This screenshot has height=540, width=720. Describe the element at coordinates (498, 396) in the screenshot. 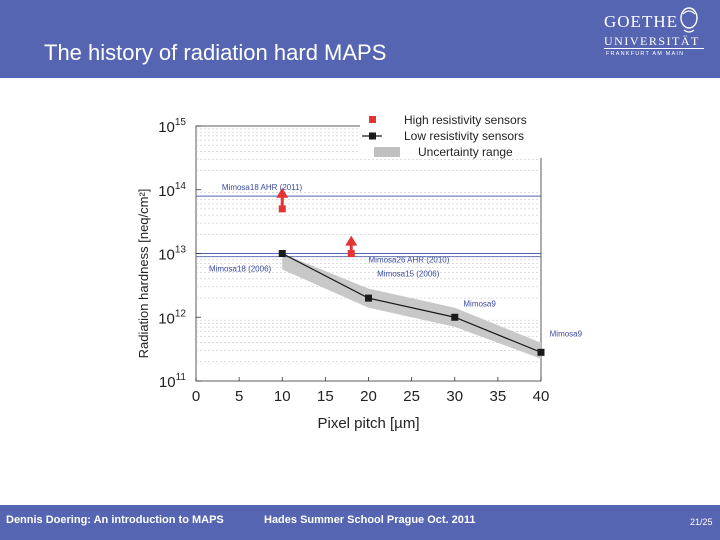

I see `x-tick-label: 35` at that location.